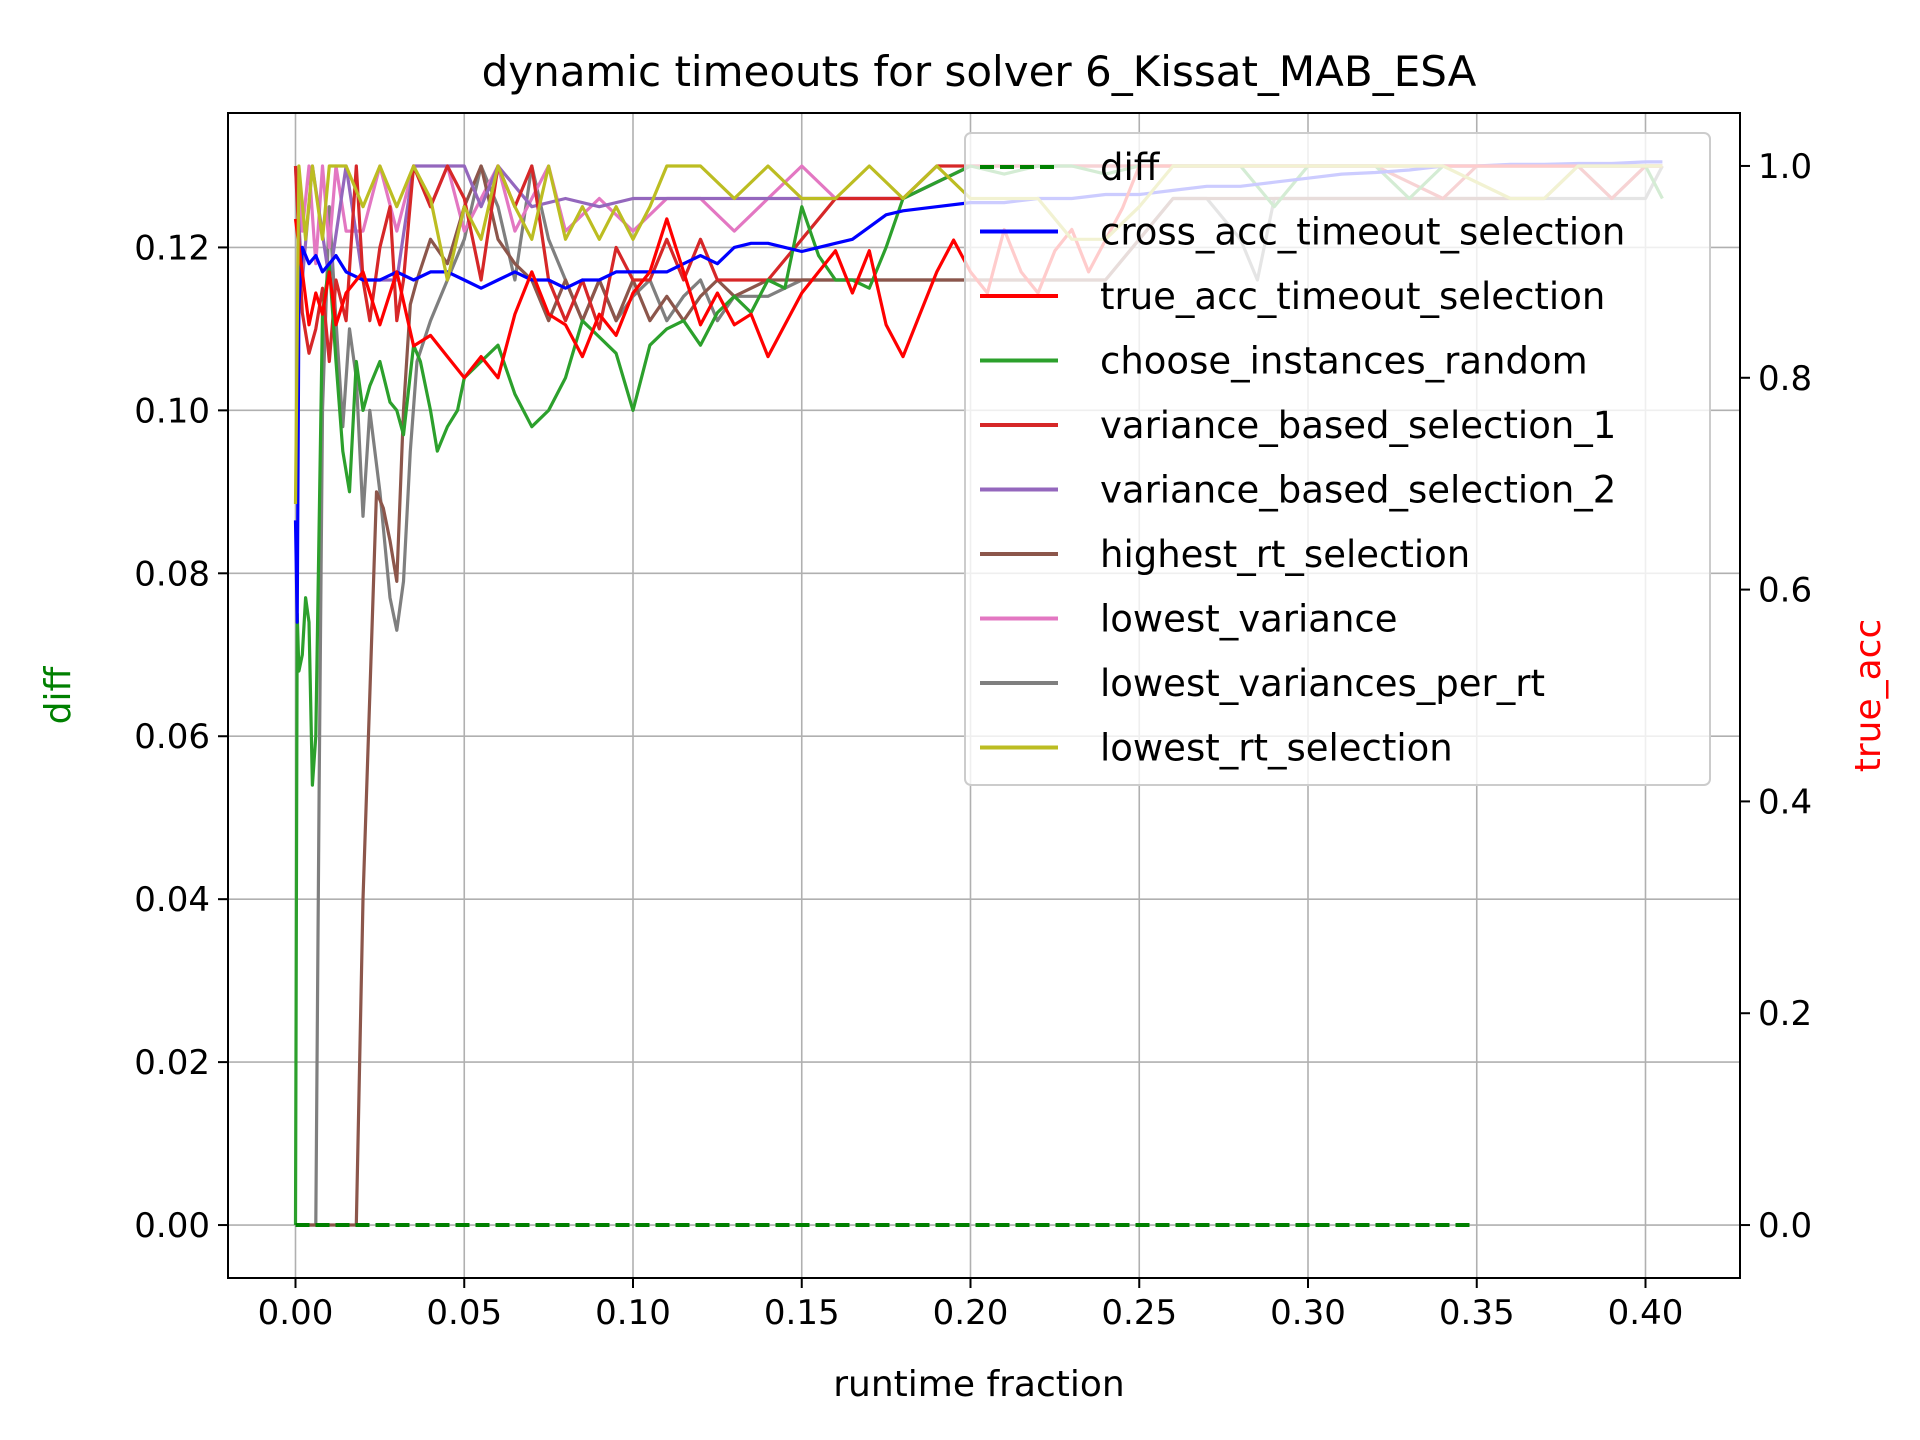 The image size is (1920, 1440). What do you see at coordinates (1308, 1313) in the screenshot?
I see `x-tick-label: 0.30` at bounding box center [1308, 1313].